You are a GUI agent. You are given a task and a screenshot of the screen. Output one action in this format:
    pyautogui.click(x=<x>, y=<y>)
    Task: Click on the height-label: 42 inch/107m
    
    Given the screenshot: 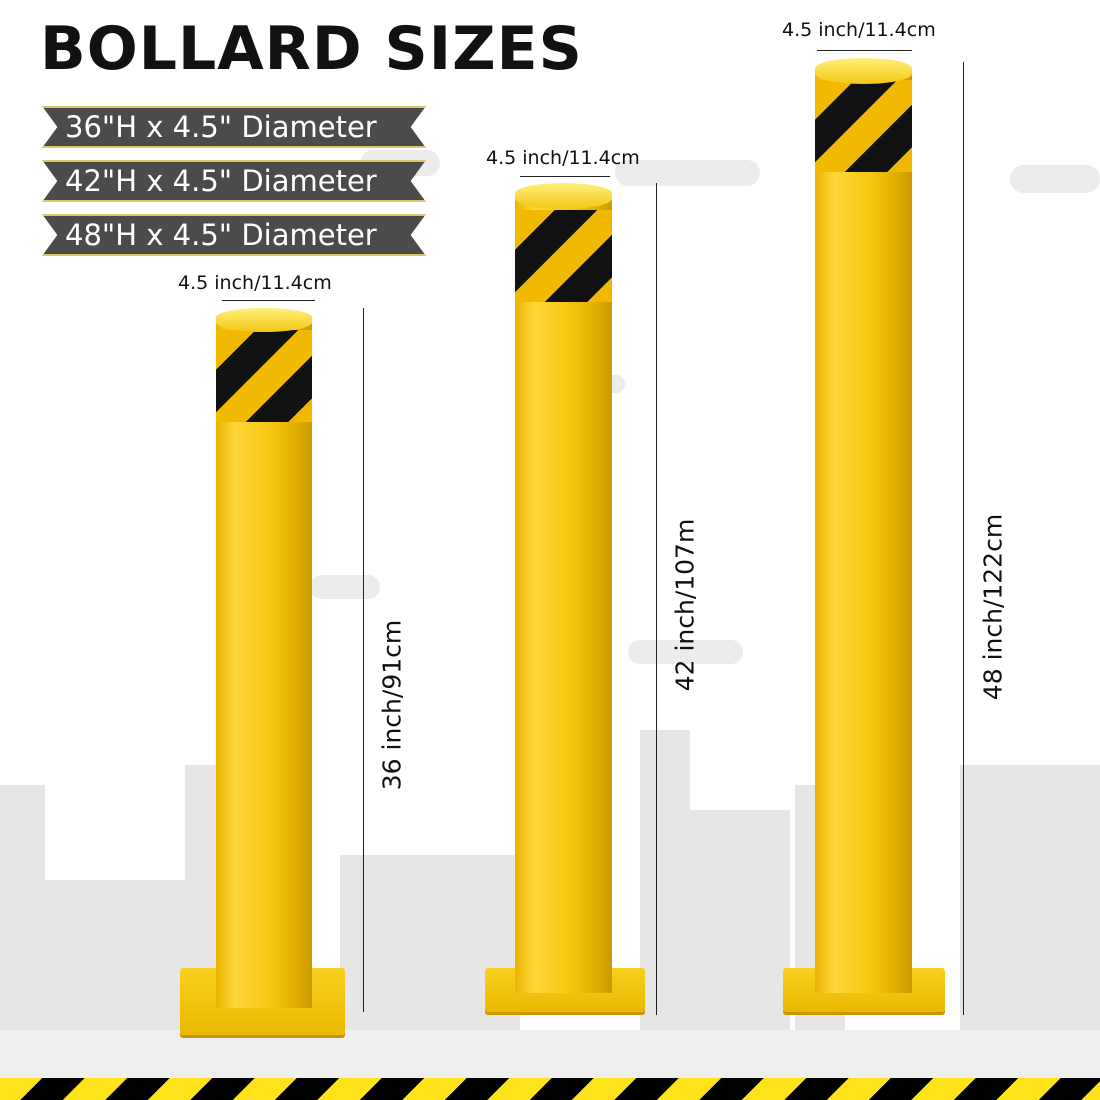 What is the action you would take?
    pyautogui.click(x=685, y=605)
    